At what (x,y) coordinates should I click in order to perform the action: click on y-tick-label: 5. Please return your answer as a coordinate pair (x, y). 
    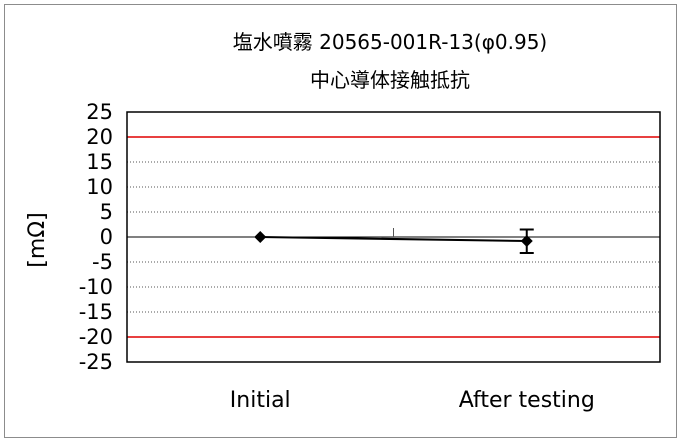
    Looking at the image, I should click on (106, 212).